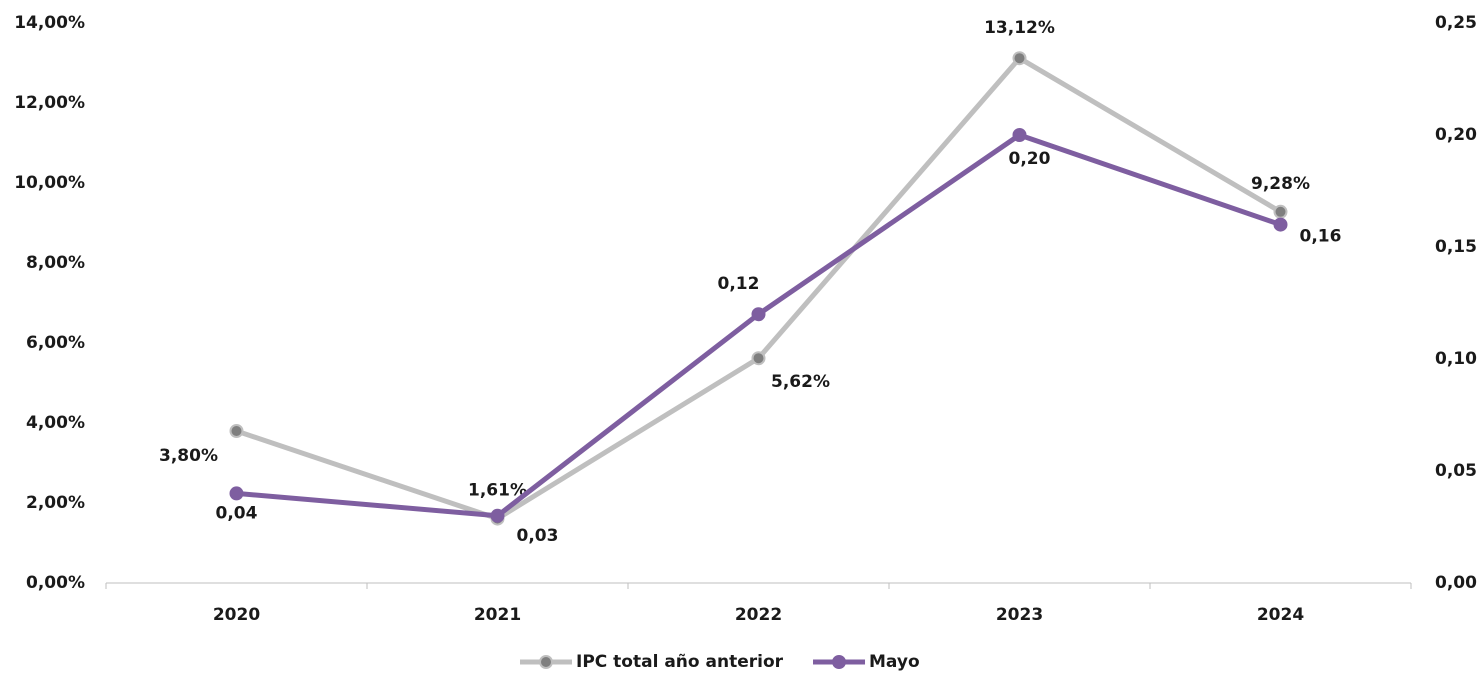 The width and height of the screenshot is (1484, 674). I want to click on data-label: 1,61%, so click(497, 491).